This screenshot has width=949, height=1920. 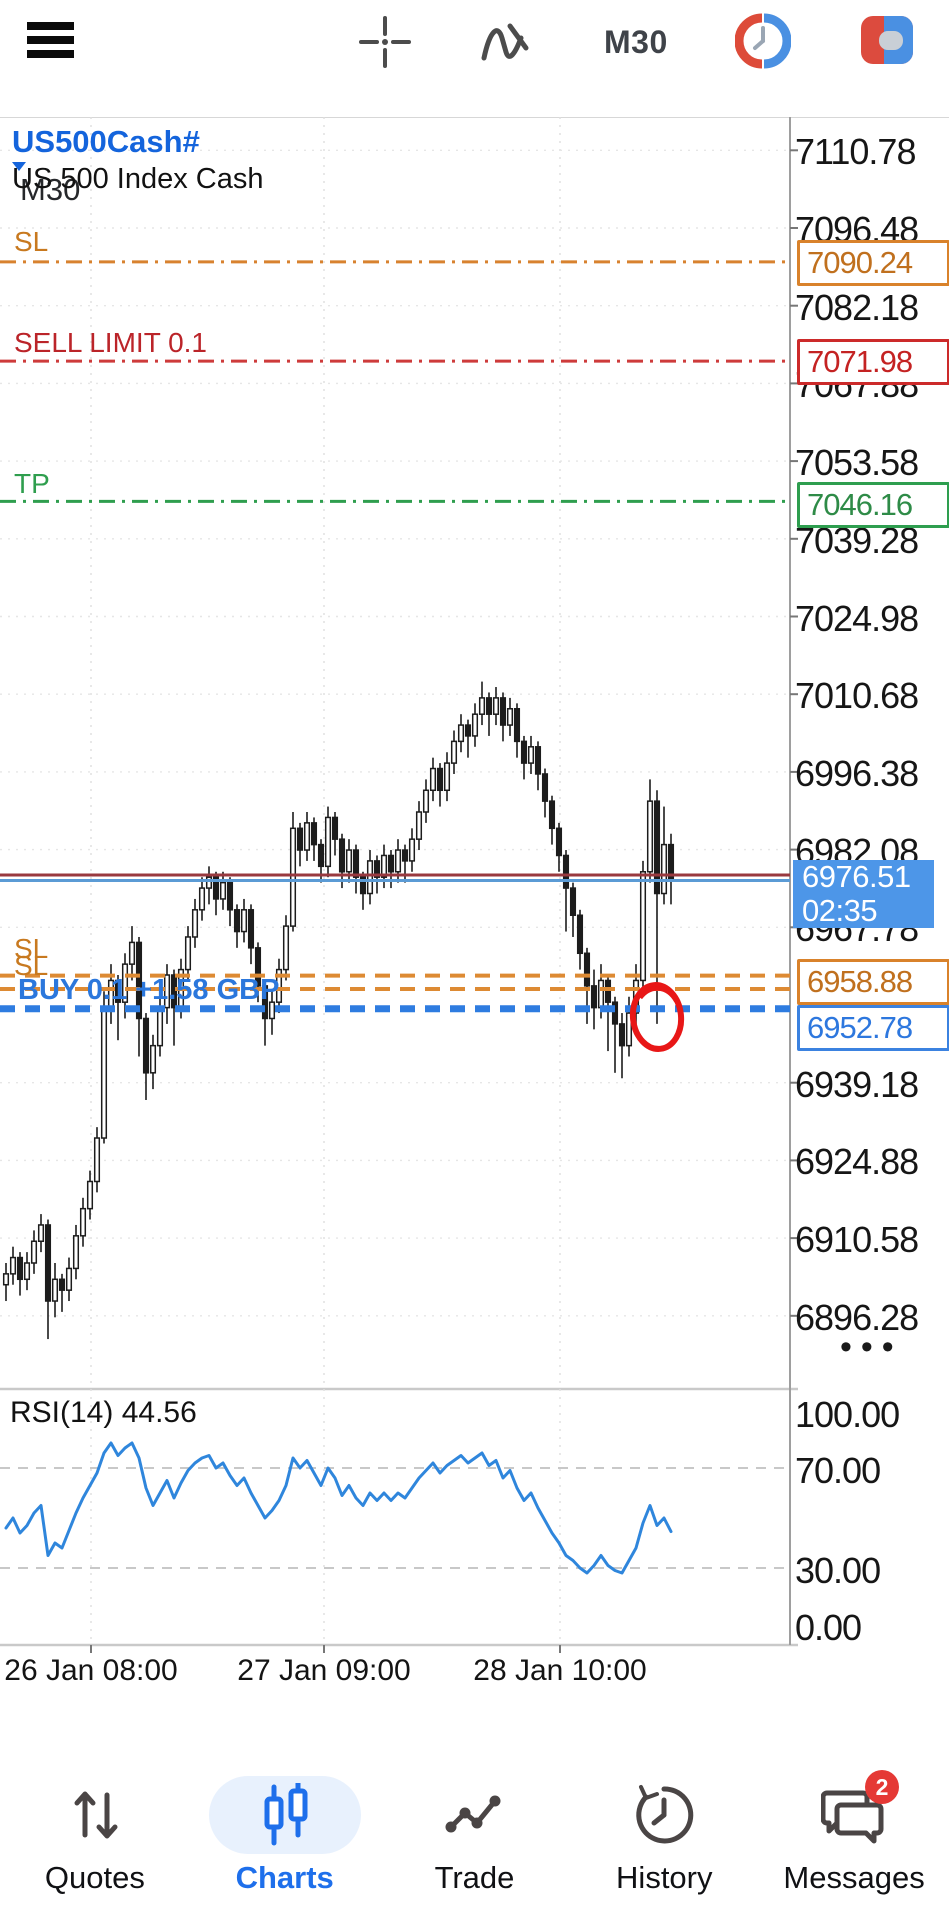 What do you see at coordinates (110, 342) in the screenshot?
I see `sell-limit-label: SELL LIMIT 0.1` at bounding box center [110, 342].